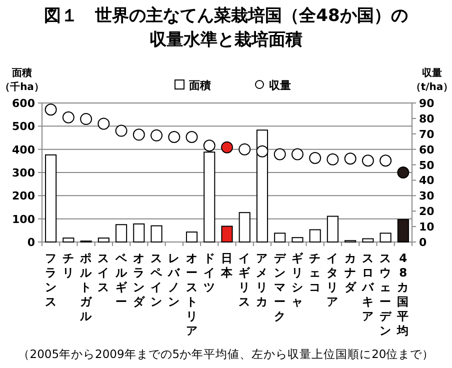  Describe the element at coordinates (262, 279) in the screenshot. I see `x-tick-label: アメリカ` at that location.